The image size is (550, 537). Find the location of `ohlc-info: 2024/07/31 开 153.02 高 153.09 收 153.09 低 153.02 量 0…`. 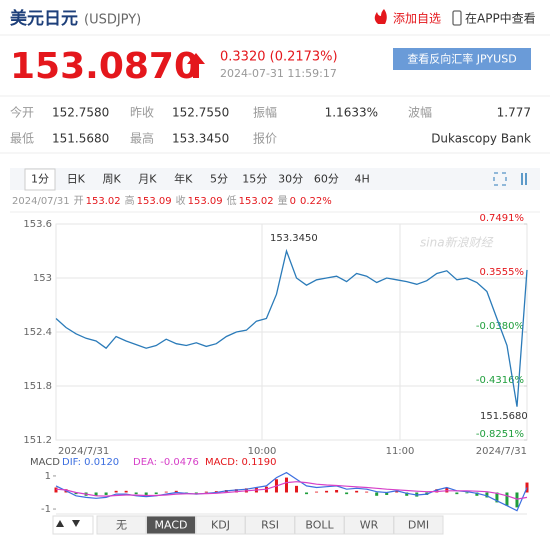

ohlc-info: 2024/07/31 开 153.02 高 153.09 收 153.09 低 153.02 量 0… is located at coordinates (172, 200).